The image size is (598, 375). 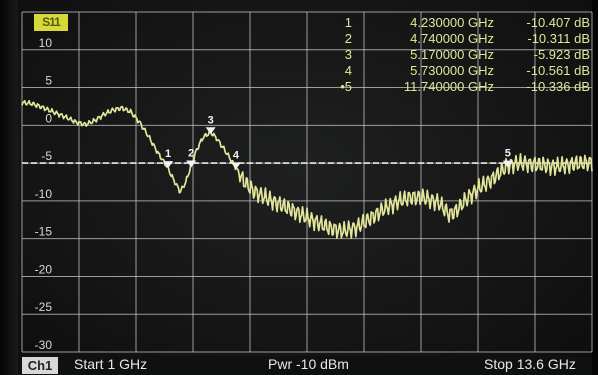 I want to click on marker-row-value: -5.923 dB, so click(x=561, y=54).